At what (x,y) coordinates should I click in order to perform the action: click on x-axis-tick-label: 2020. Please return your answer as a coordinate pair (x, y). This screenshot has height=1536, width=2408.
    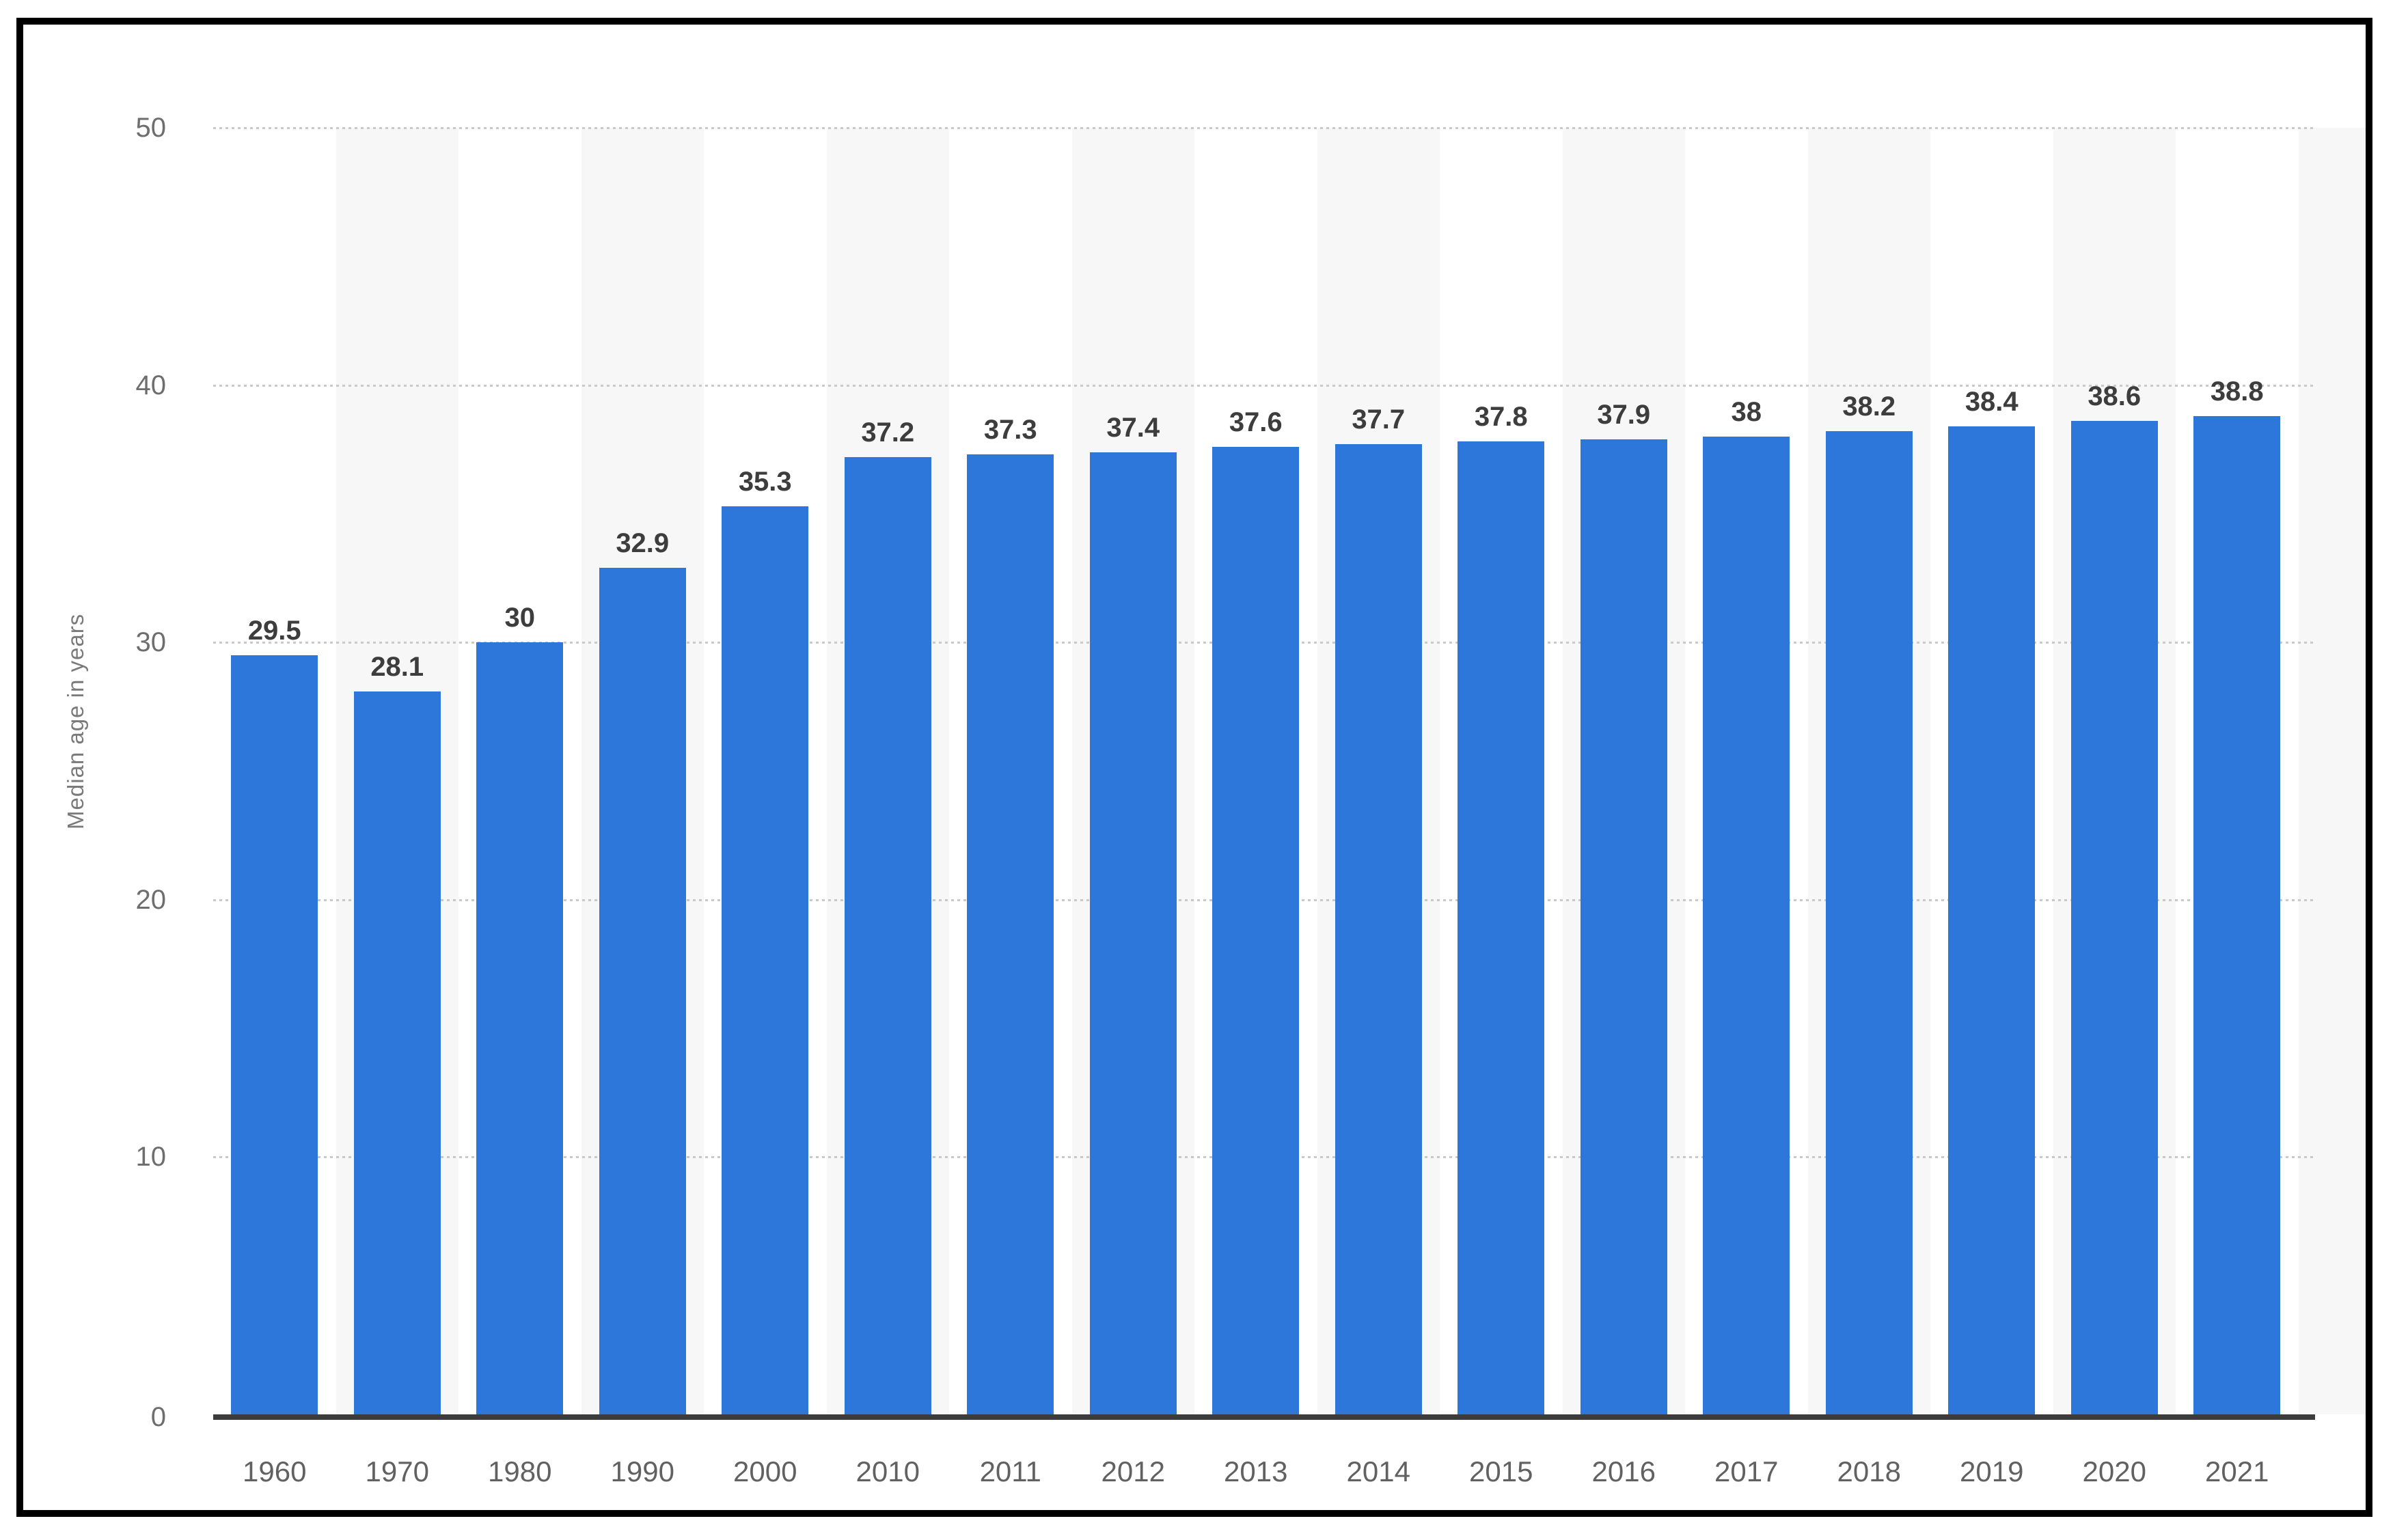
    Looking at the image, I should click on (2114, 1471).